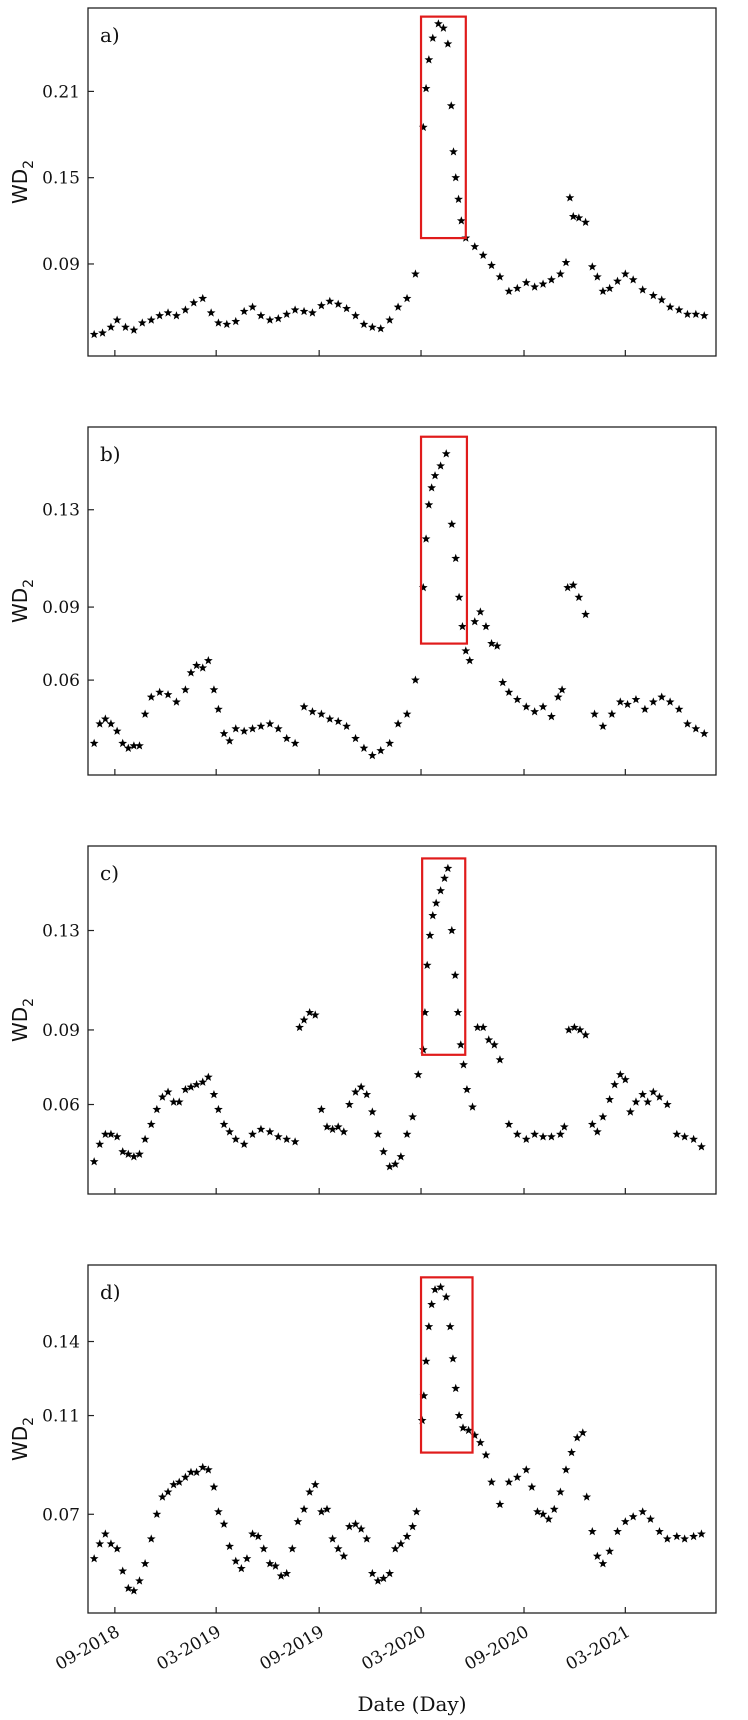  Describe the element at coordinates (61, 1417) in the screenshot. I see `y-tick-label: 0.11` at that location.